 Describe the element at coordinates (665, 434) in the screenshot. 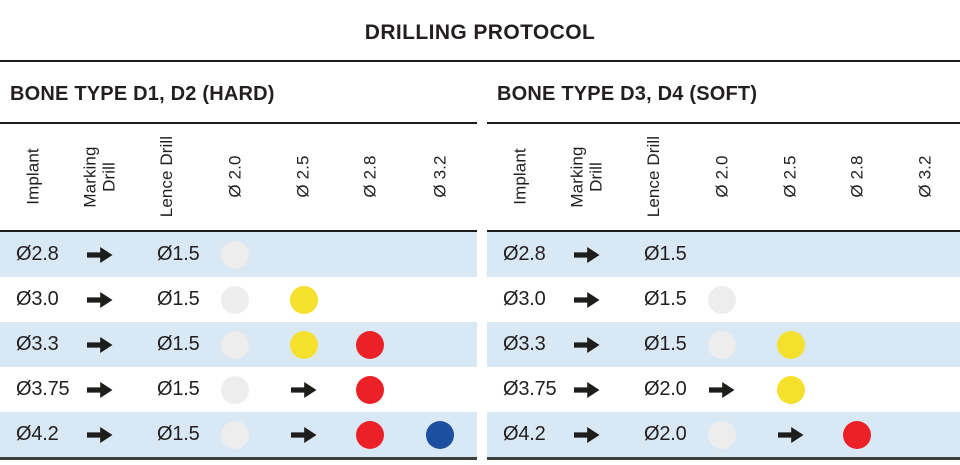

I see `lence-drill-value: Ø2.0` at that location.